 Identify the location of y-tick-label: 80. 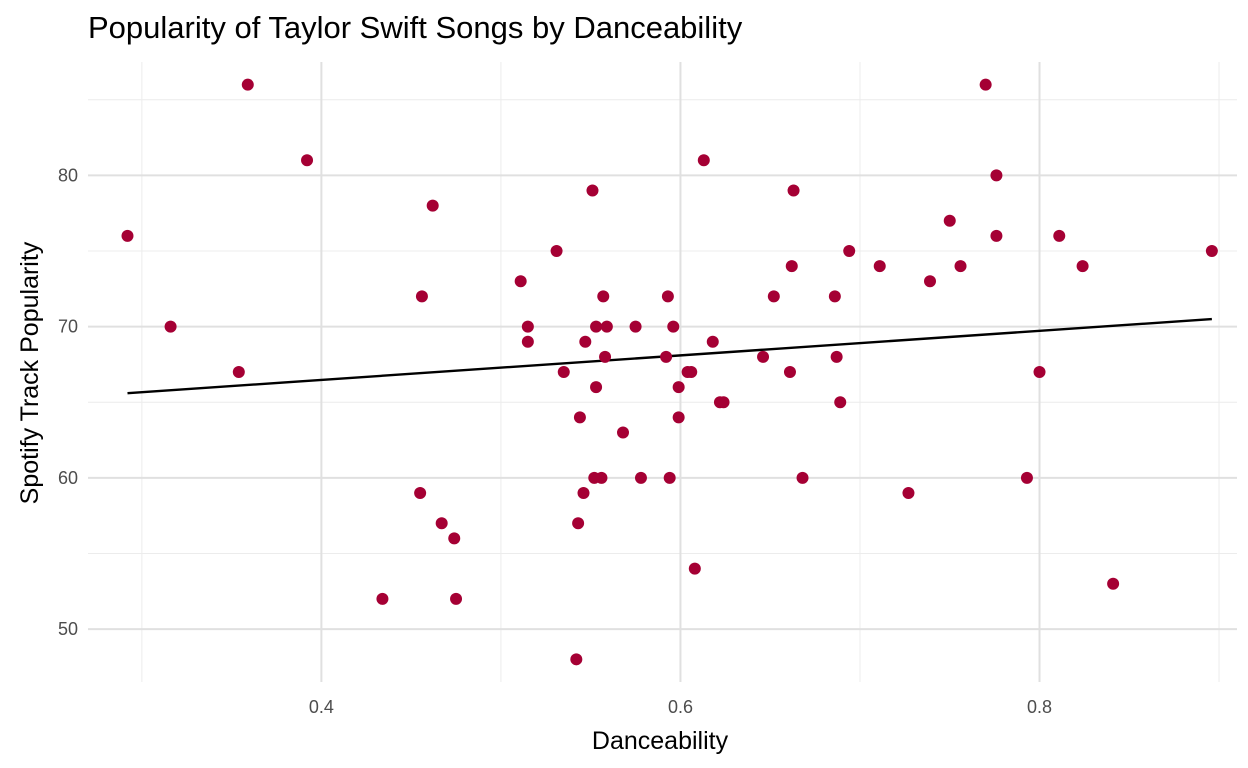
(68, 175).